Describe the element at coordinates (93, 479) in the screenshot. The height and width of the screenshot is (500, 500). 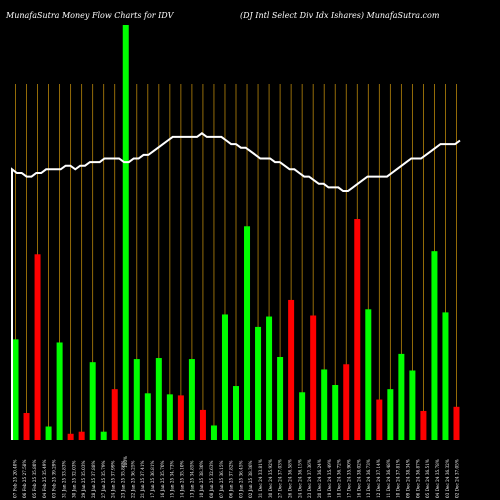
I see `x-tick-label: 28 Jan 25 37.88%` at that location.